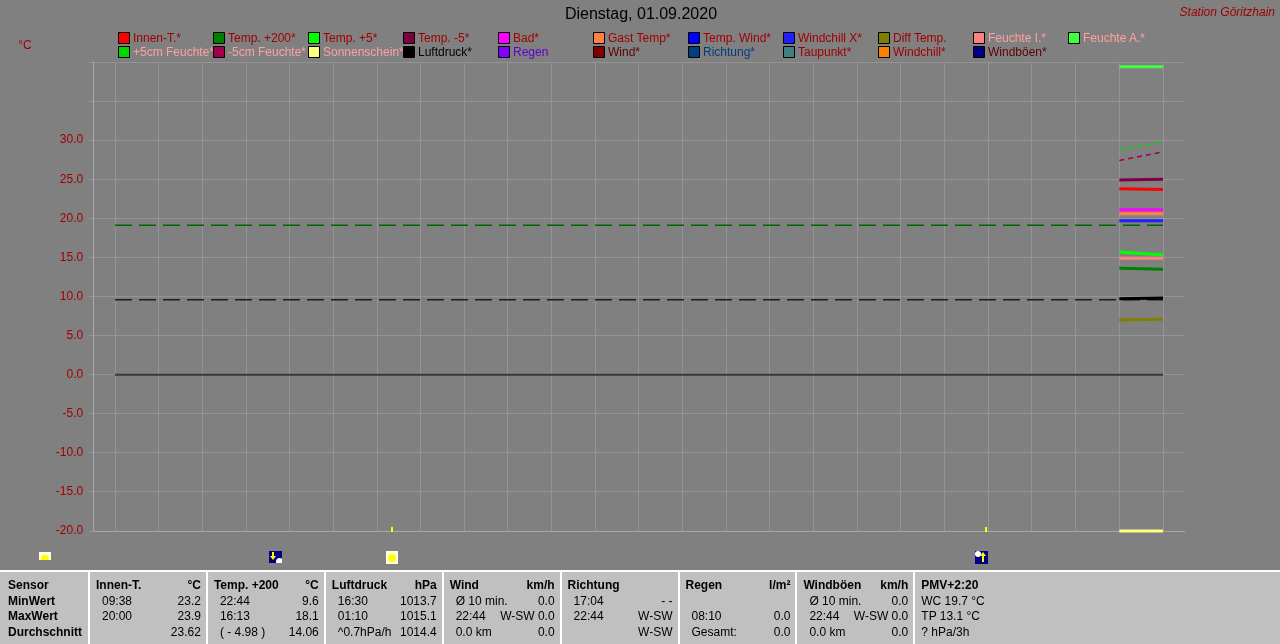 The width and height of the screenshot is (1280, 644). What do you see at coordinates (69, 491) in the screenshot?
I see `y-tick-label: -15.0` at bounding box center [69, 491].